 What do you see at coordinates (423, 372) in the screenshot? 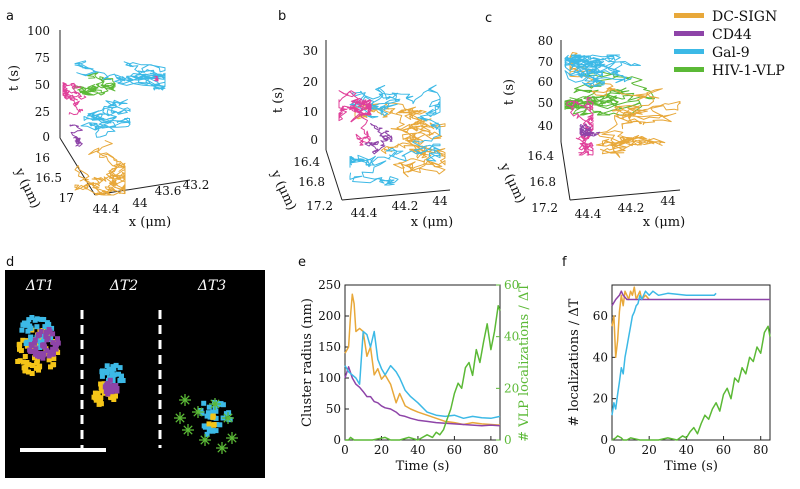
I see `series-line-hiv-1-vlp` at bounding box center [423, 372].